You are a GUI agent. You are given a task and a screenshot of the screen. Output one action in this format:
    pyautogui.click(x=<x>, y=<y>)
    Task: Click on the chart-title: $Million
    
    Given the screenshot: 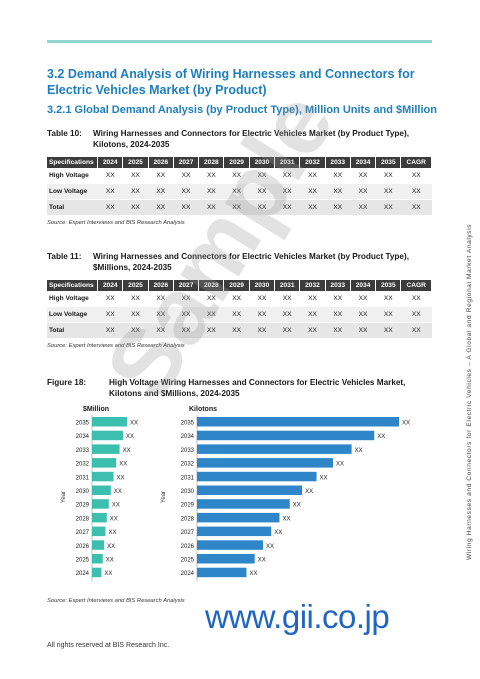 What is the action you would take?
    pyautogui.click(x=96, y=409)
    